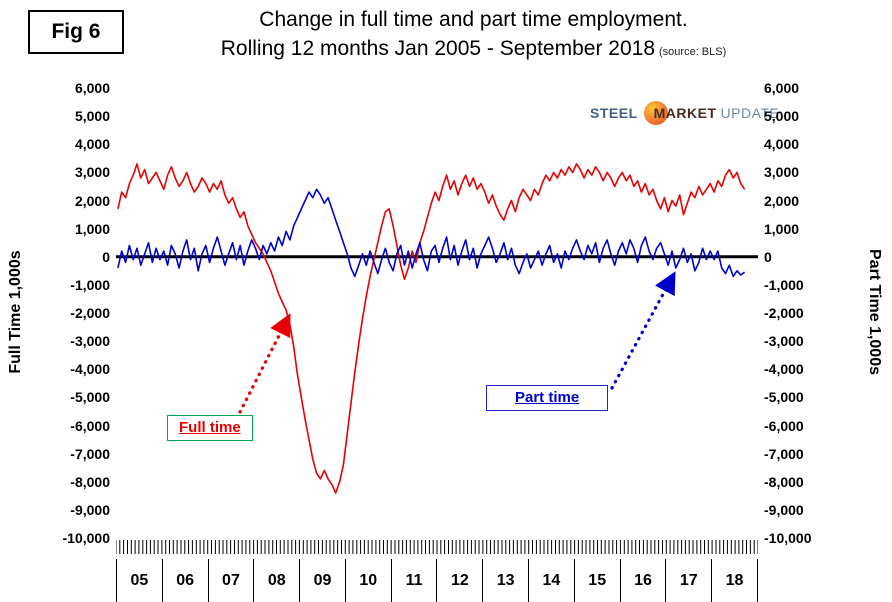  What do you see at coordinates (642, 580) in the screenshot?
I see `x-axis-year-label: 16` at bounding box center [642, 580].